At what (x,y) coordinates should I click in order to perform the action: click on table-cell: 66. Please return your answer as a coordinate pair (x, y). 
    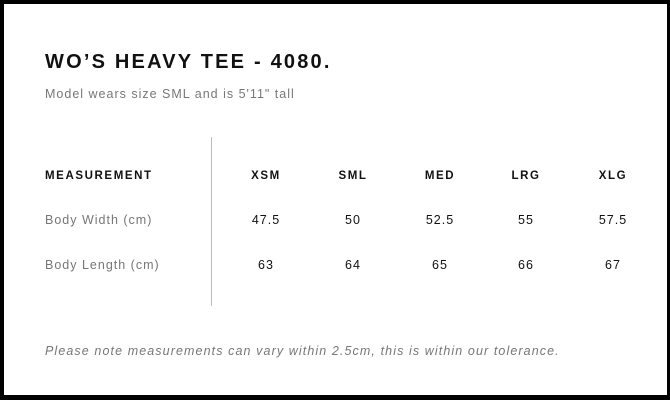
    Looking at the image, I should click on (526, 265).